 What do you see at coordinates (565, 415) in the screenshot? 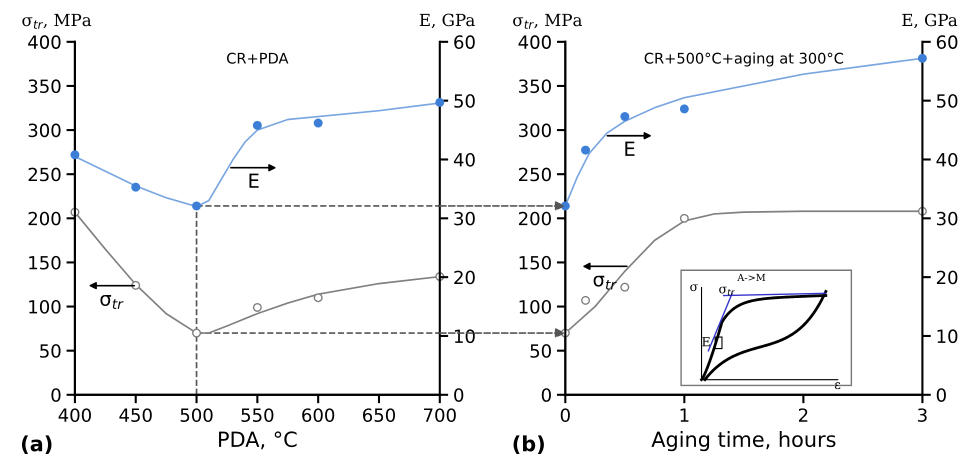
I see `x-tick-label: 0` at bounding box center [565, 415].